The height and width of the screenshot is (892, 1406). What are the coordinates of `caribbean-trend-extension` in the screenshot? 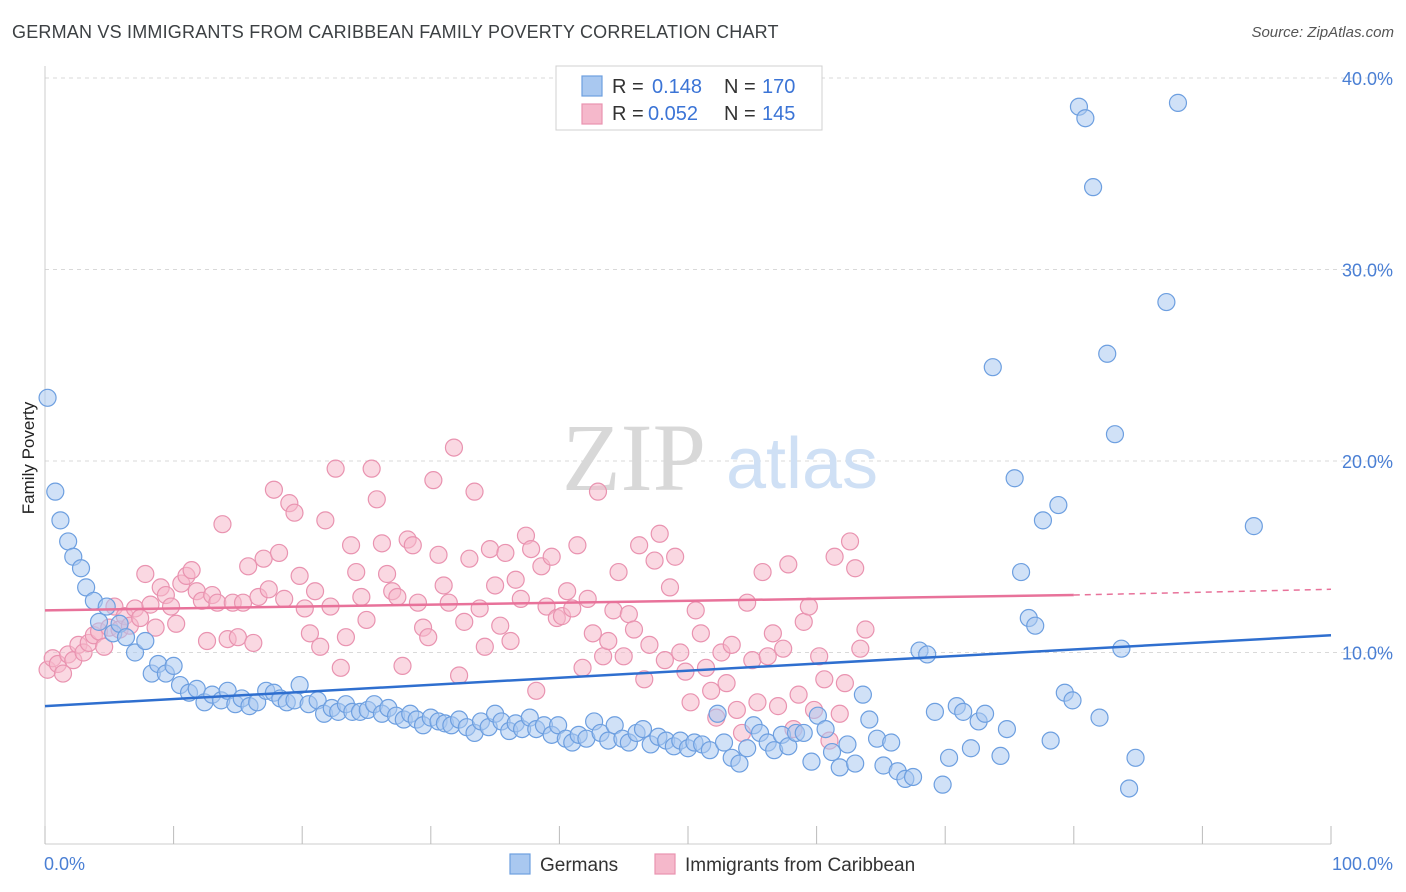 It's located at (1202, 592).